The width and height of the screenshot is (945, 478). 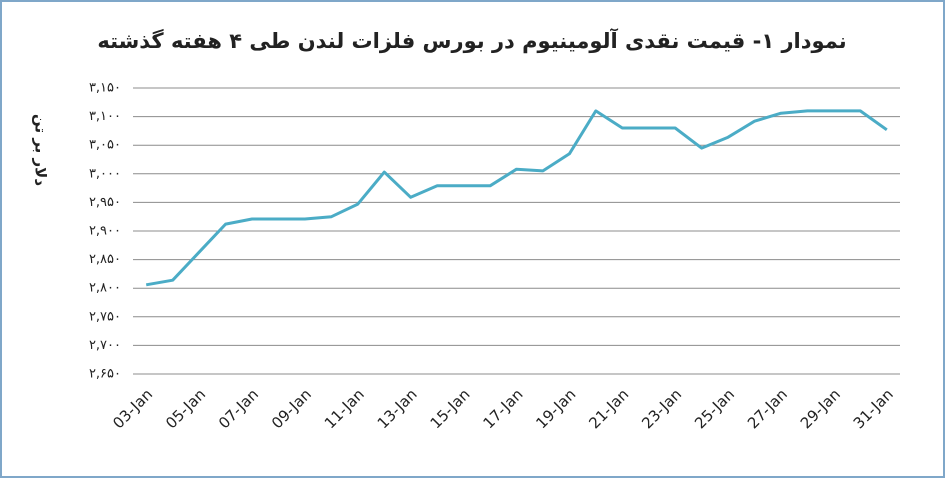 I want to click on y-tick-label: ۲,۶۵۰, so click(x=105, y=374).